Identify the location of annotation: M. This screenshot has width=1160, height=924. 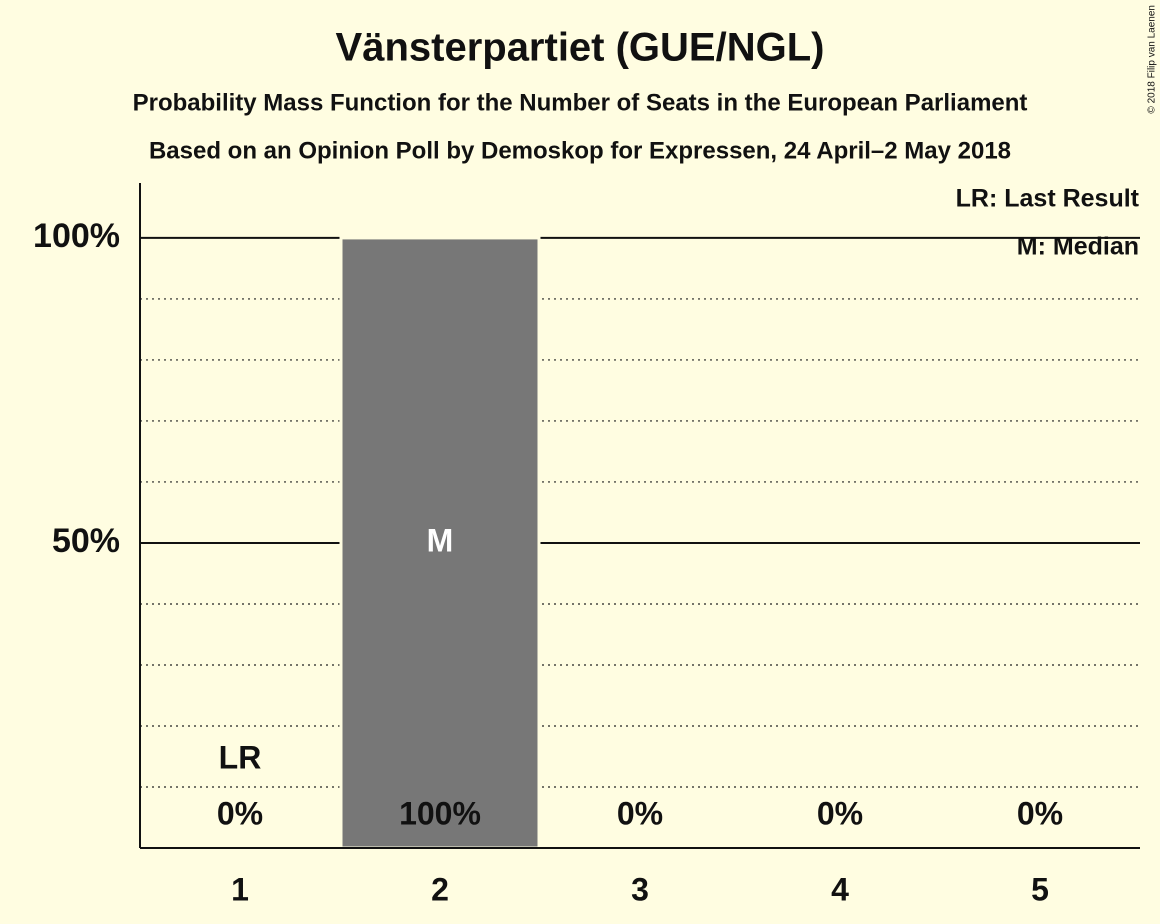
(440, 540).